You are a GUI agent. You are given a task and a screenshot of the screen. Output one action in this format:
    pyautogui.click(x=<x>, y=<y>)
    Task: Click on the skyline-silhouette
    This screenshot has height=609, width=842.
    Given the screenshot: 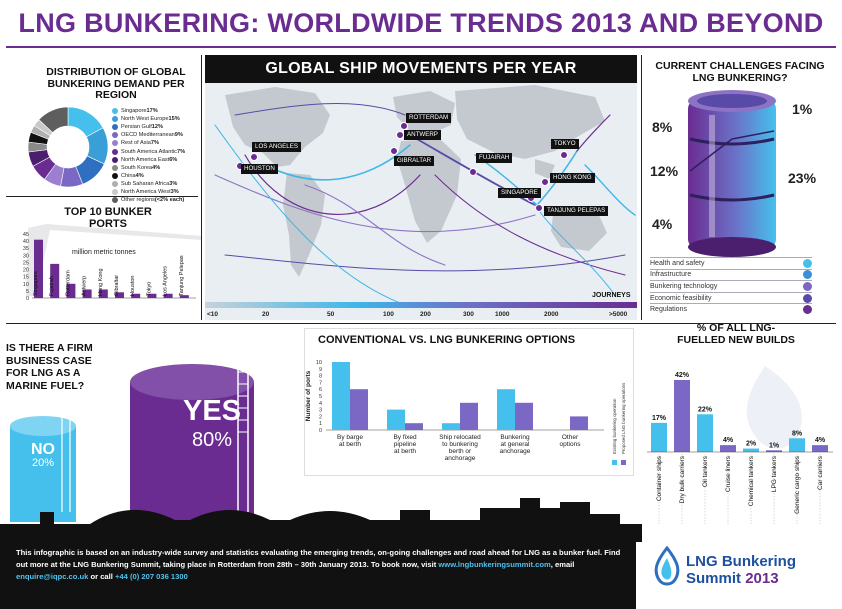 What is the action you would take?
    pyautogui.click(x=321, y=520)
    